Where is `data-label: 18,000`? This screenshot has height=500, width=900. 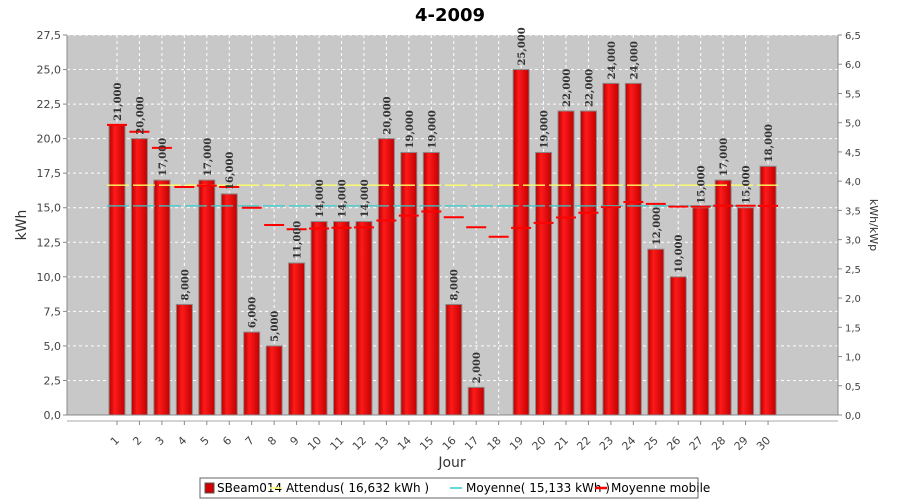 data-label: 18,000 is located at coordinates (769, 143).